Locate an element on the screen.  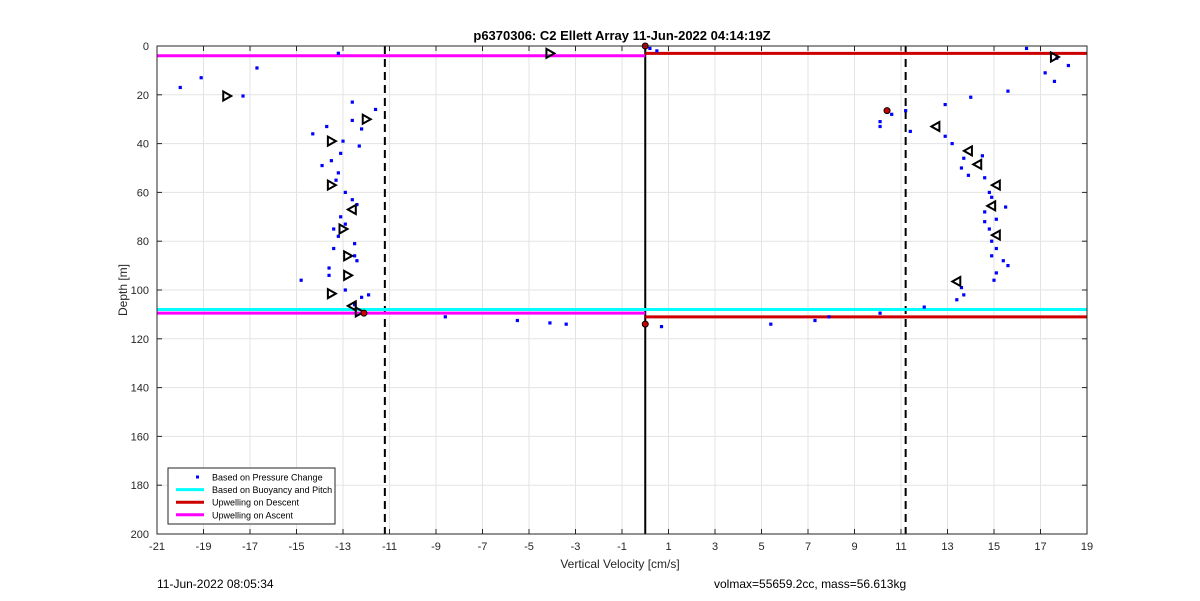
legend-label: Upwelling on Descent is located at coordinates (256, 503).